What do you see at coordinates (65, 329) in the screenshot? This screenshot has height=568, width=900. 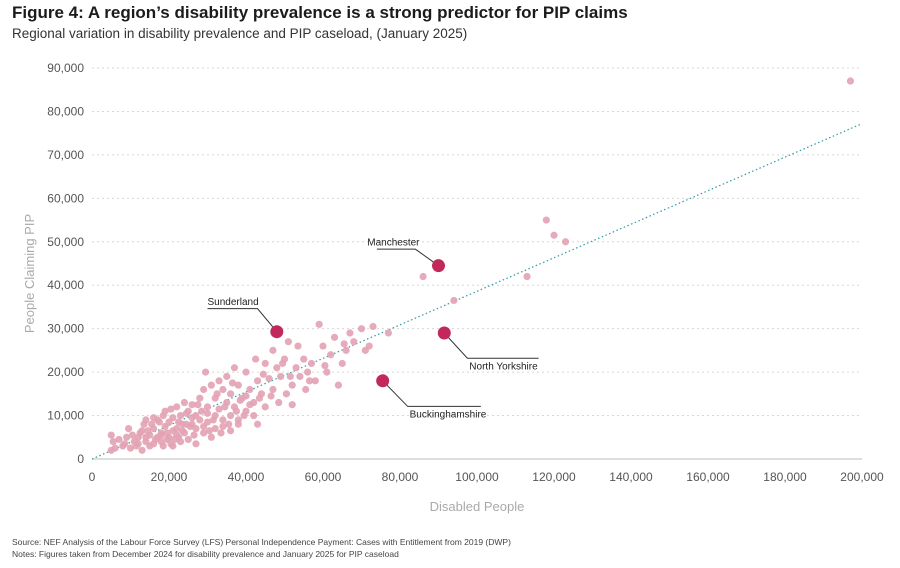 I see `y-tick-label: 30,000` at bounding box center [65, 329].